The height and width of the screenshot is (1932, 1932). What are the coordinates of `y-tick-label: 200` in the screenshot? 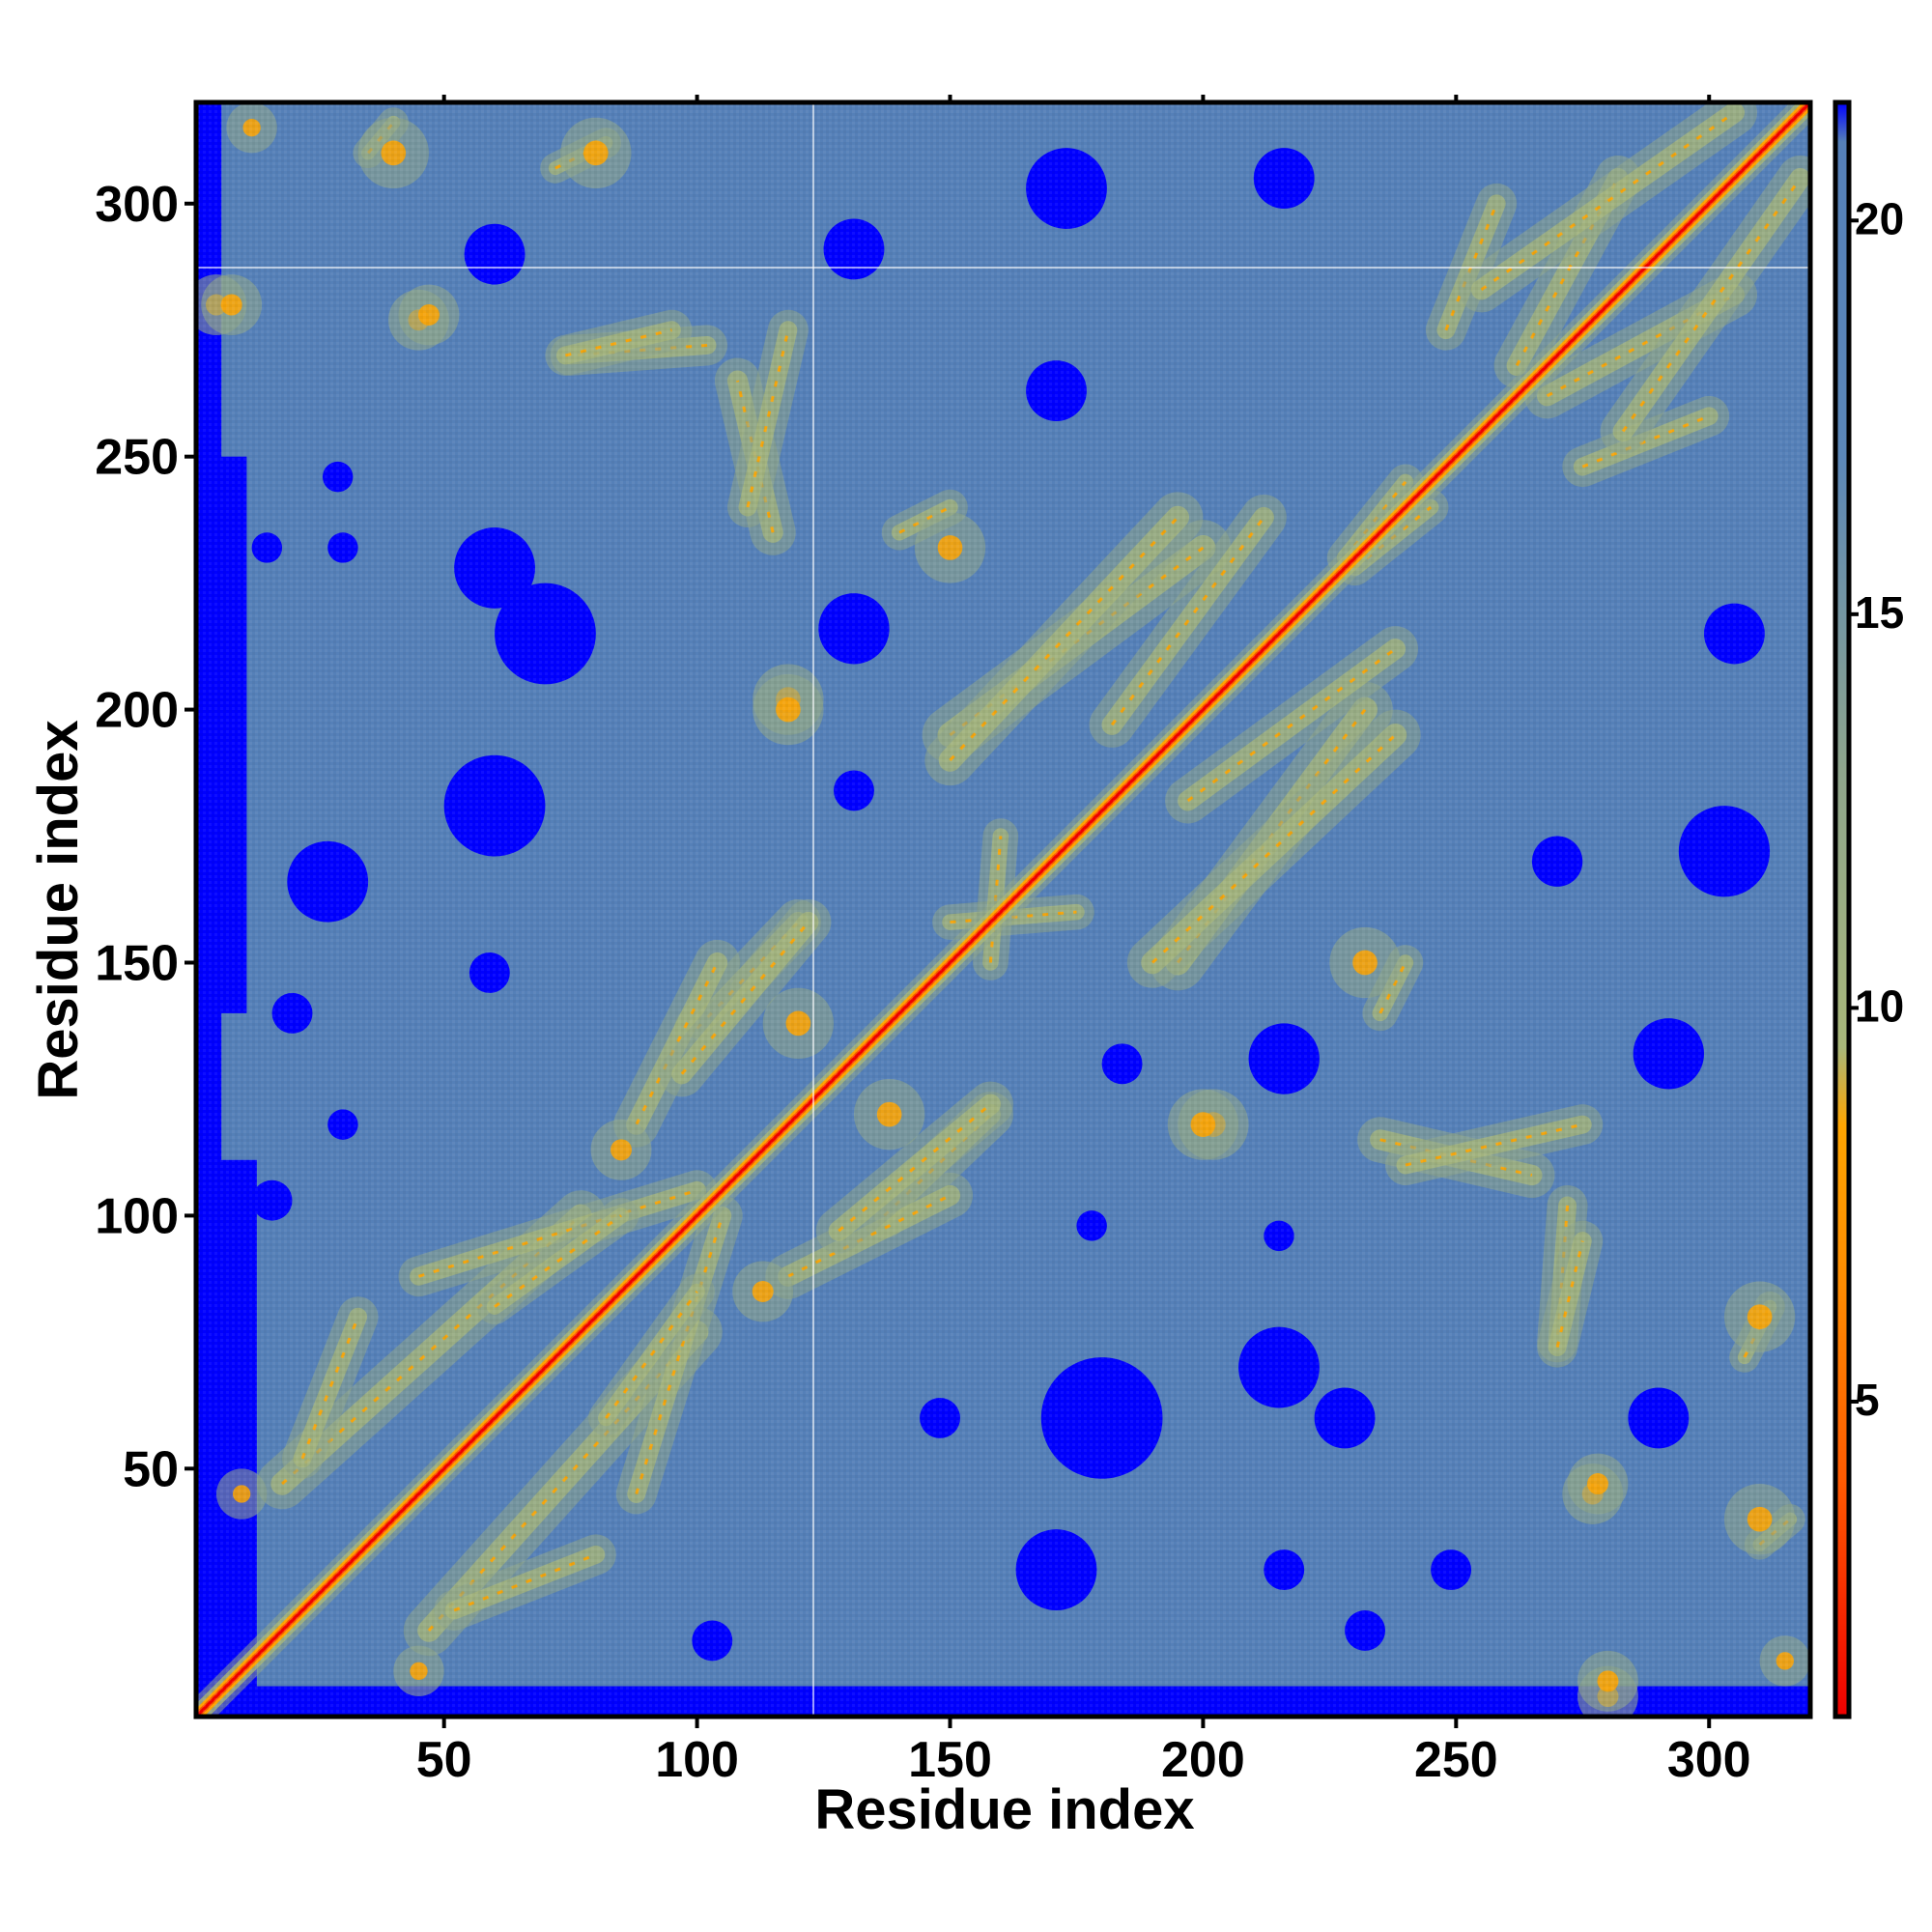 It's located at (137, 711).